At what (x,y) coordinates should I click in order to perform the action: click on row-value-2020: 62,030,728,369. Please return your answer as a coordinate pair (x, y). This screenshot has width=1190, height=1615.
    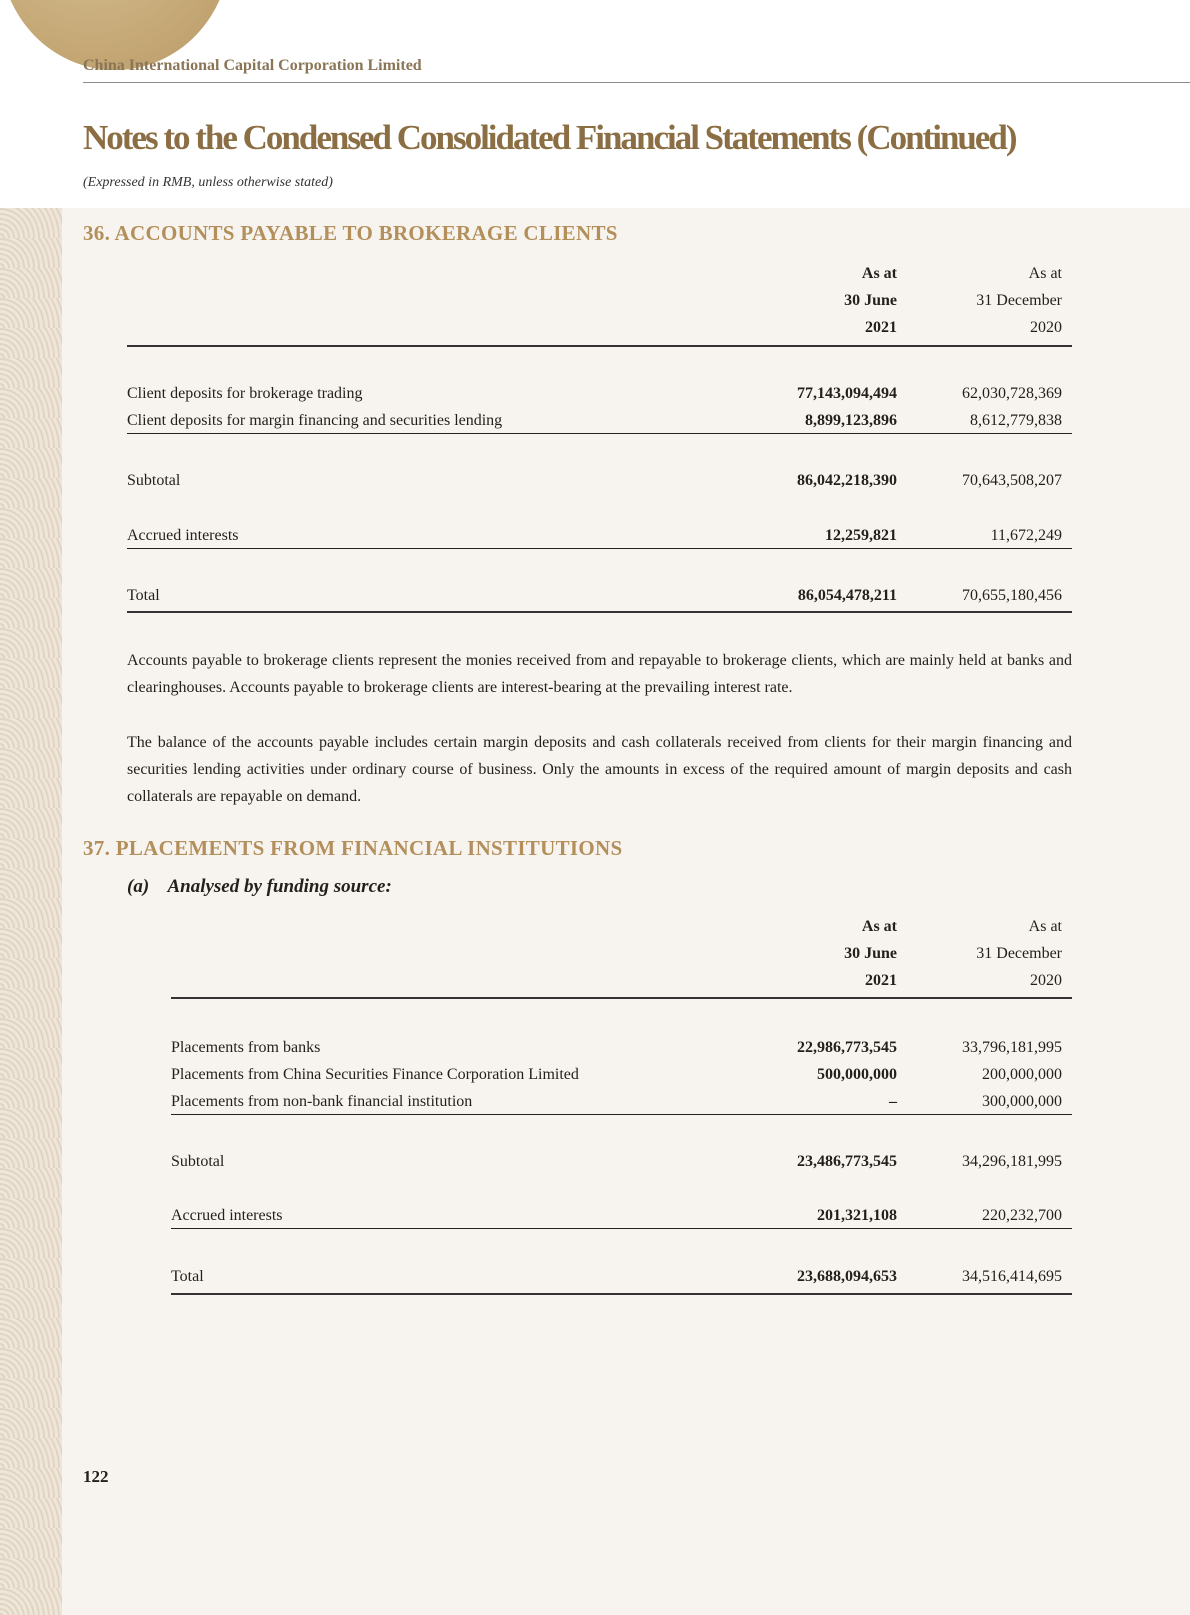
    Looking at the image, I should click on (1012, 393).